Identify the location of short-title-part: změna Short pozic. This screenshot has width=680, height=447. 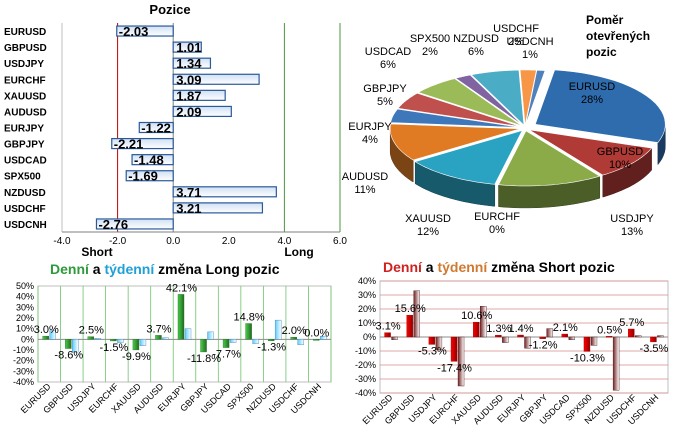
(551, 267).